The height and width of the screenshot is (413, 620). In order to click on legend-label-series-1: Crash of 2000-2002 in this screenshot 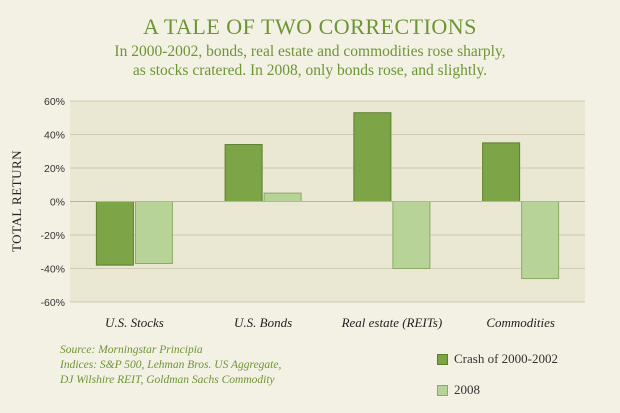, I will do `click(506, 358)`.